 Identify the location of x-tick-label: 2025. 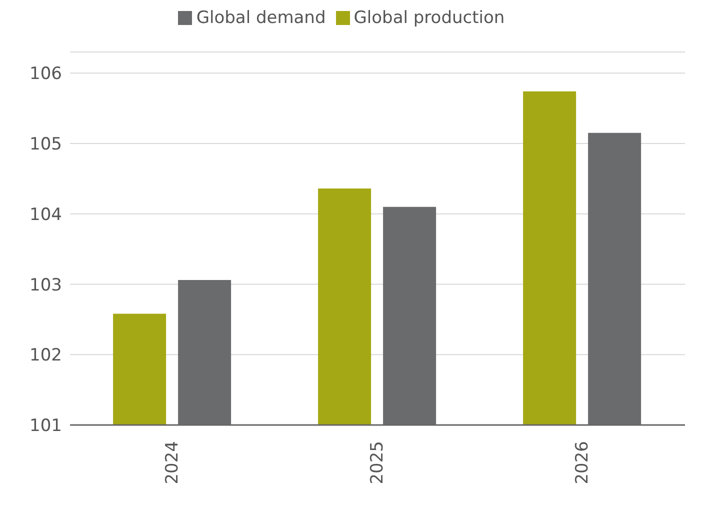
(378, 462).